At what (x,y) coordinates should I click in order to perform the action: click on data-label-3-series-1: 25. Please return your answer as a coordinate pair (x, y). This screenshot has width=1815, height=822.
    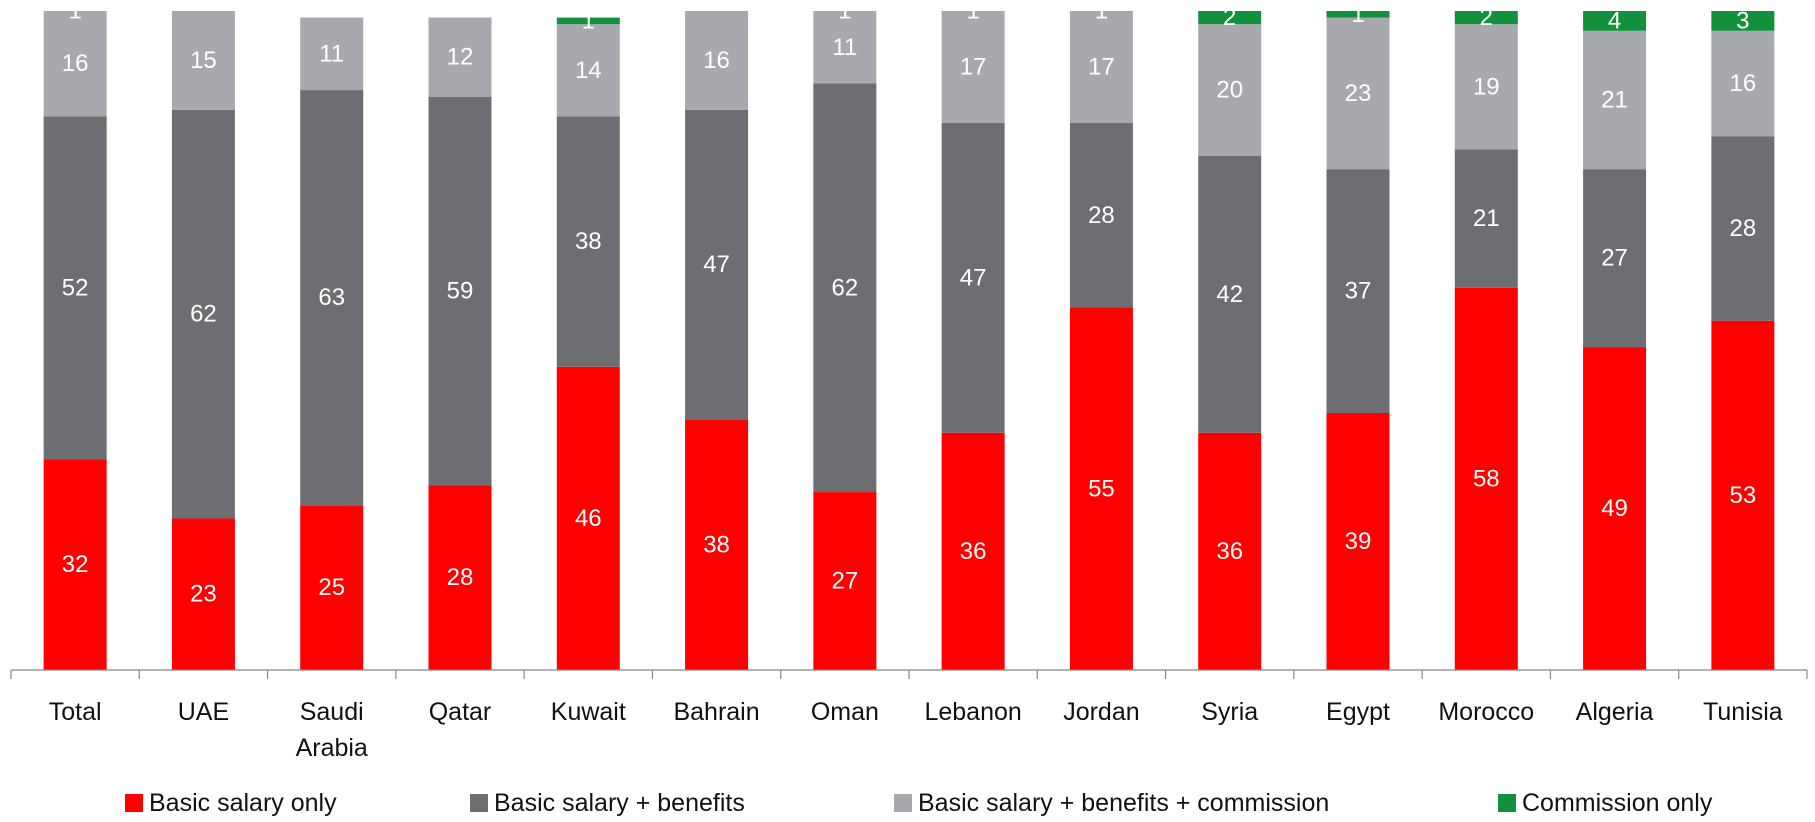
    Looking at the image, I should click on (331, 587).